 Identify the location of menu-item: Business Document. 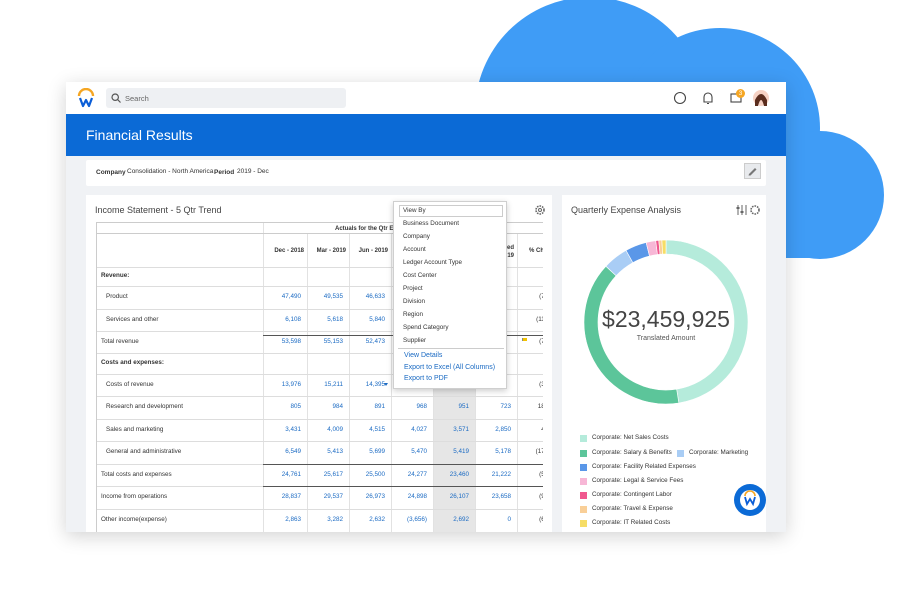
(431, 223).